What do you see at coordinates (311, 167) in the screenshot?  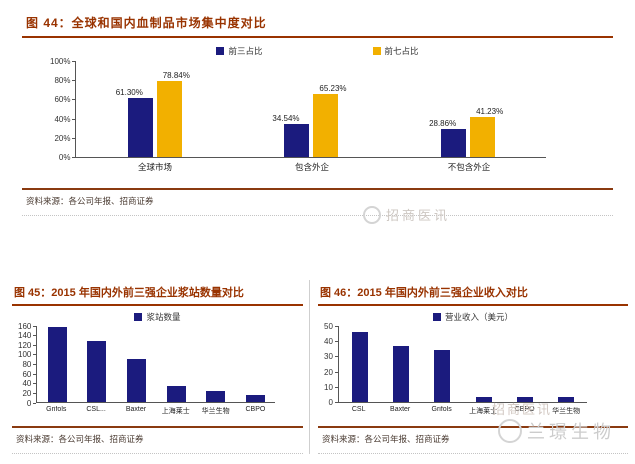 I see `figure-44-x-axis: 全球市场 包含外企 不包含外企` at bounding box center [311, 167].